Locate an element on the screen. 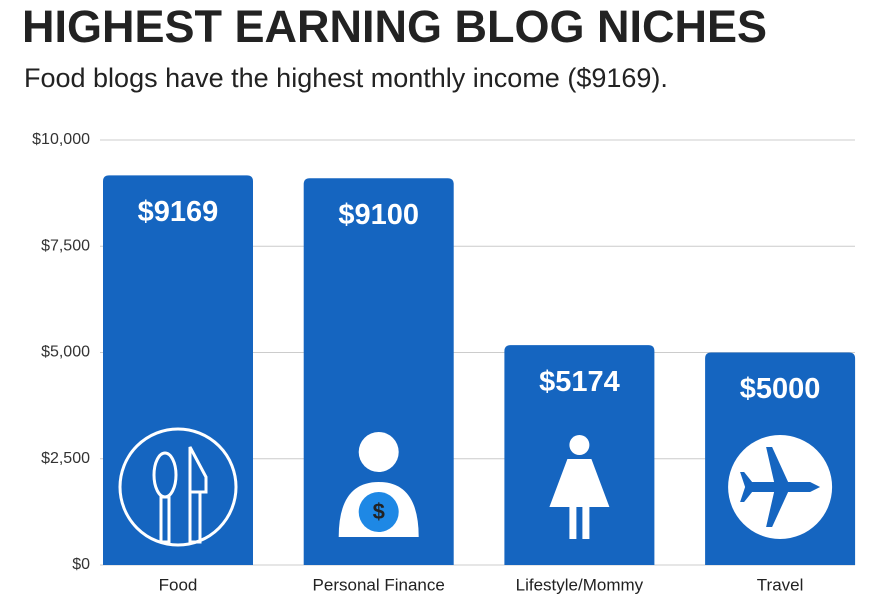 The height and width of the screenshot is (611, 876). x-tick-label: Travel is located at coordinates (780, 584).